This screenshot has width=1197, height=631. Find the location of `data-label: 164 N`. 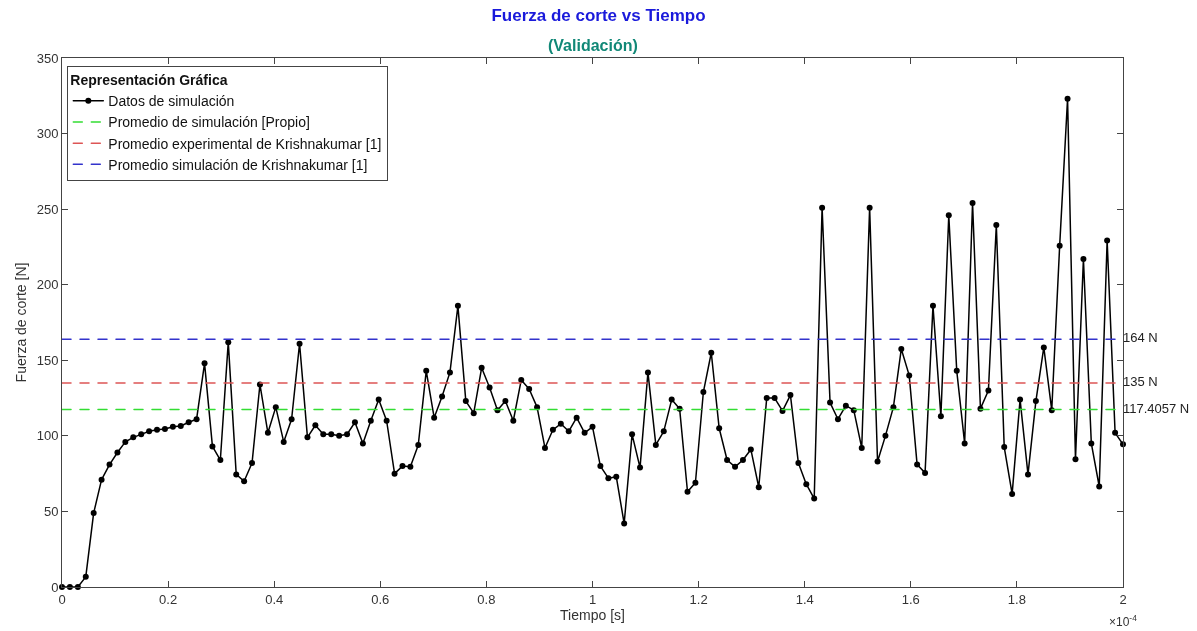

data-label: 164 N is located at coordinates (1140, 338).